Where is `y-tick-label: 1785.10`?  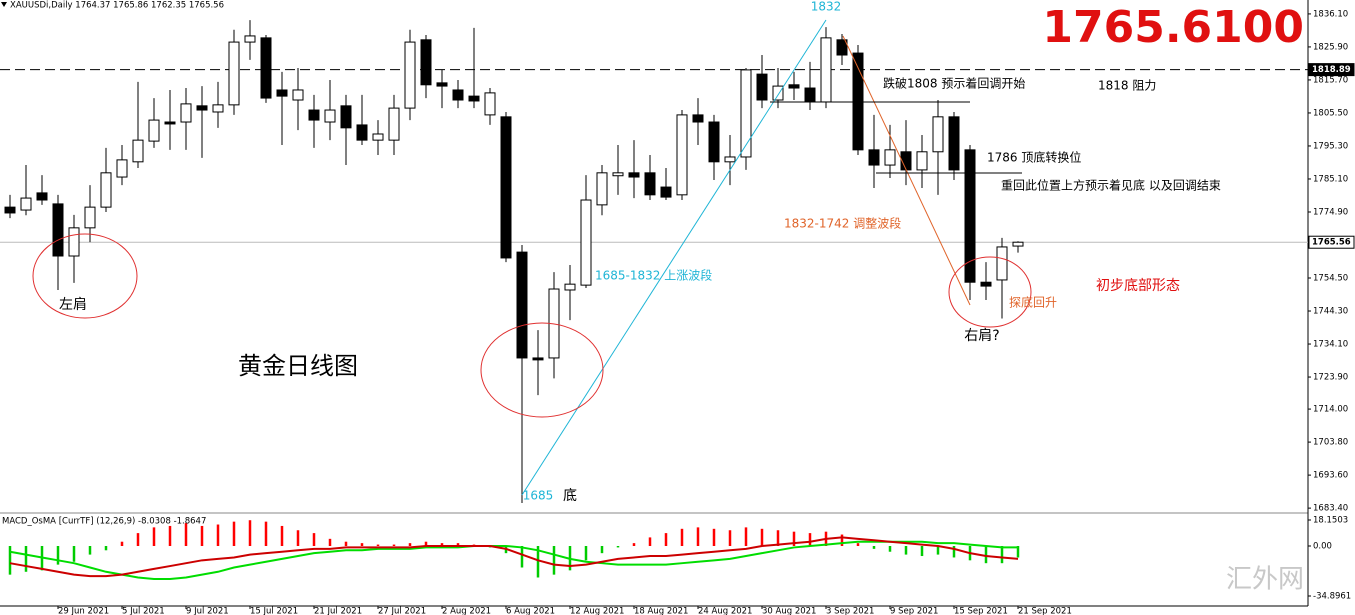
y-tick-label: 1785.10 is located at coordinates (1330, 179).